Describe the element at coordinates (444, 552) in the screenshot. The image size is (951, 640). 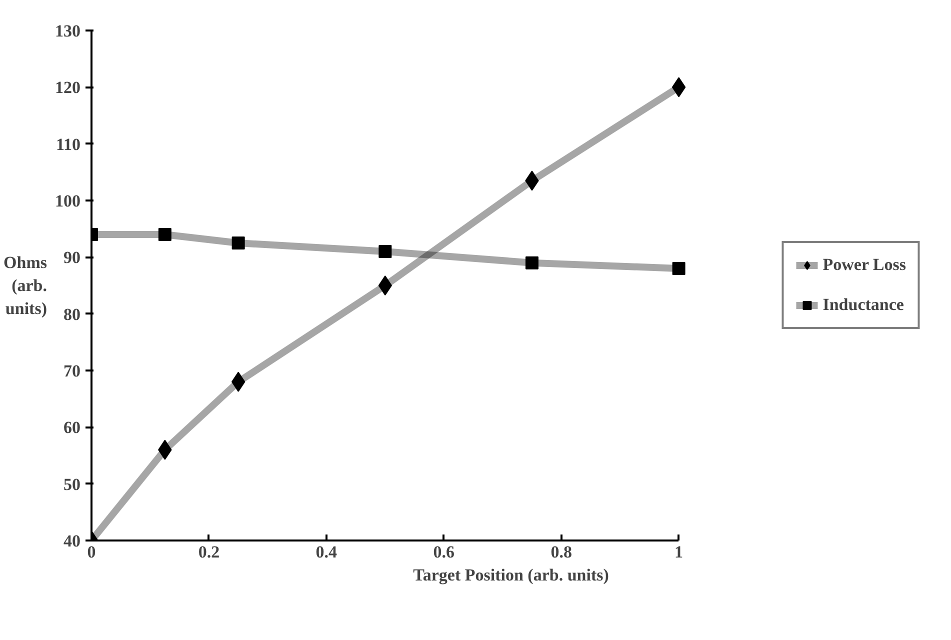
I see `x-tick-label: 0.6` at that location.